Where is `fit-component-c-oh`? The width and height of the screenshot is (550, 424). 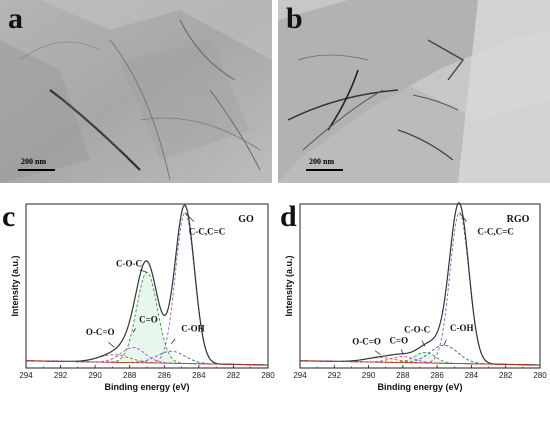 fit-component-c-oh is located at coordinates (419, 355).